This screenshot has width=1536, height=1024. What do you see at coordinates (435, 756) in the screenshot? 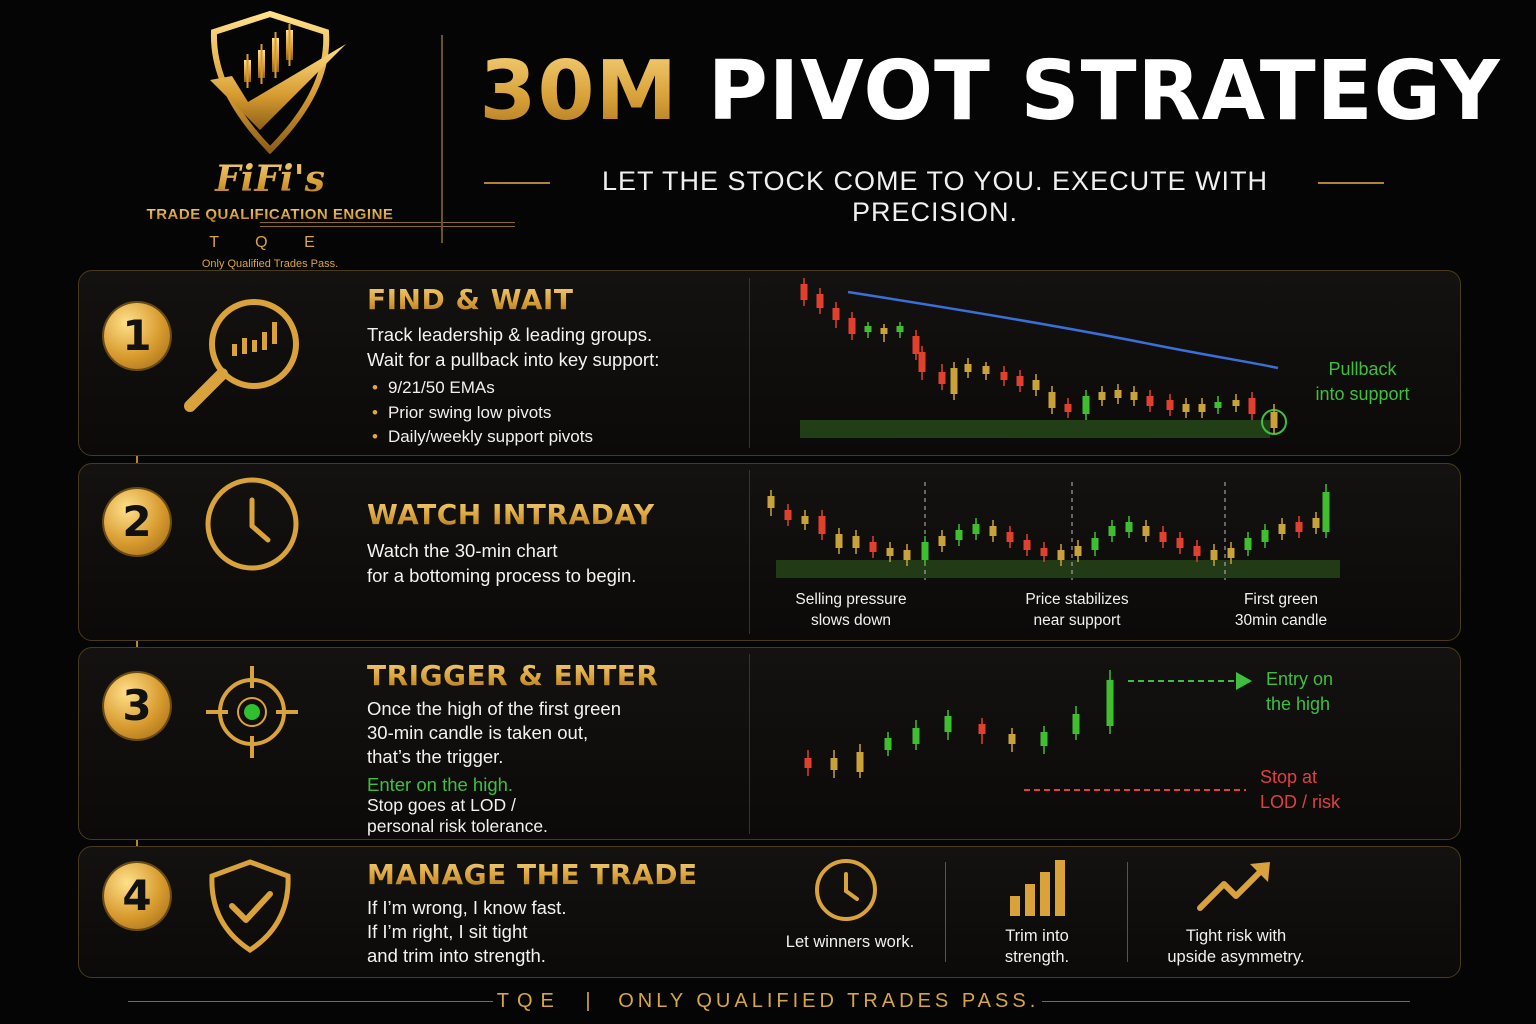
I see `step-3-text-line: that’s the trigger.` at bounding box center [435, 756].